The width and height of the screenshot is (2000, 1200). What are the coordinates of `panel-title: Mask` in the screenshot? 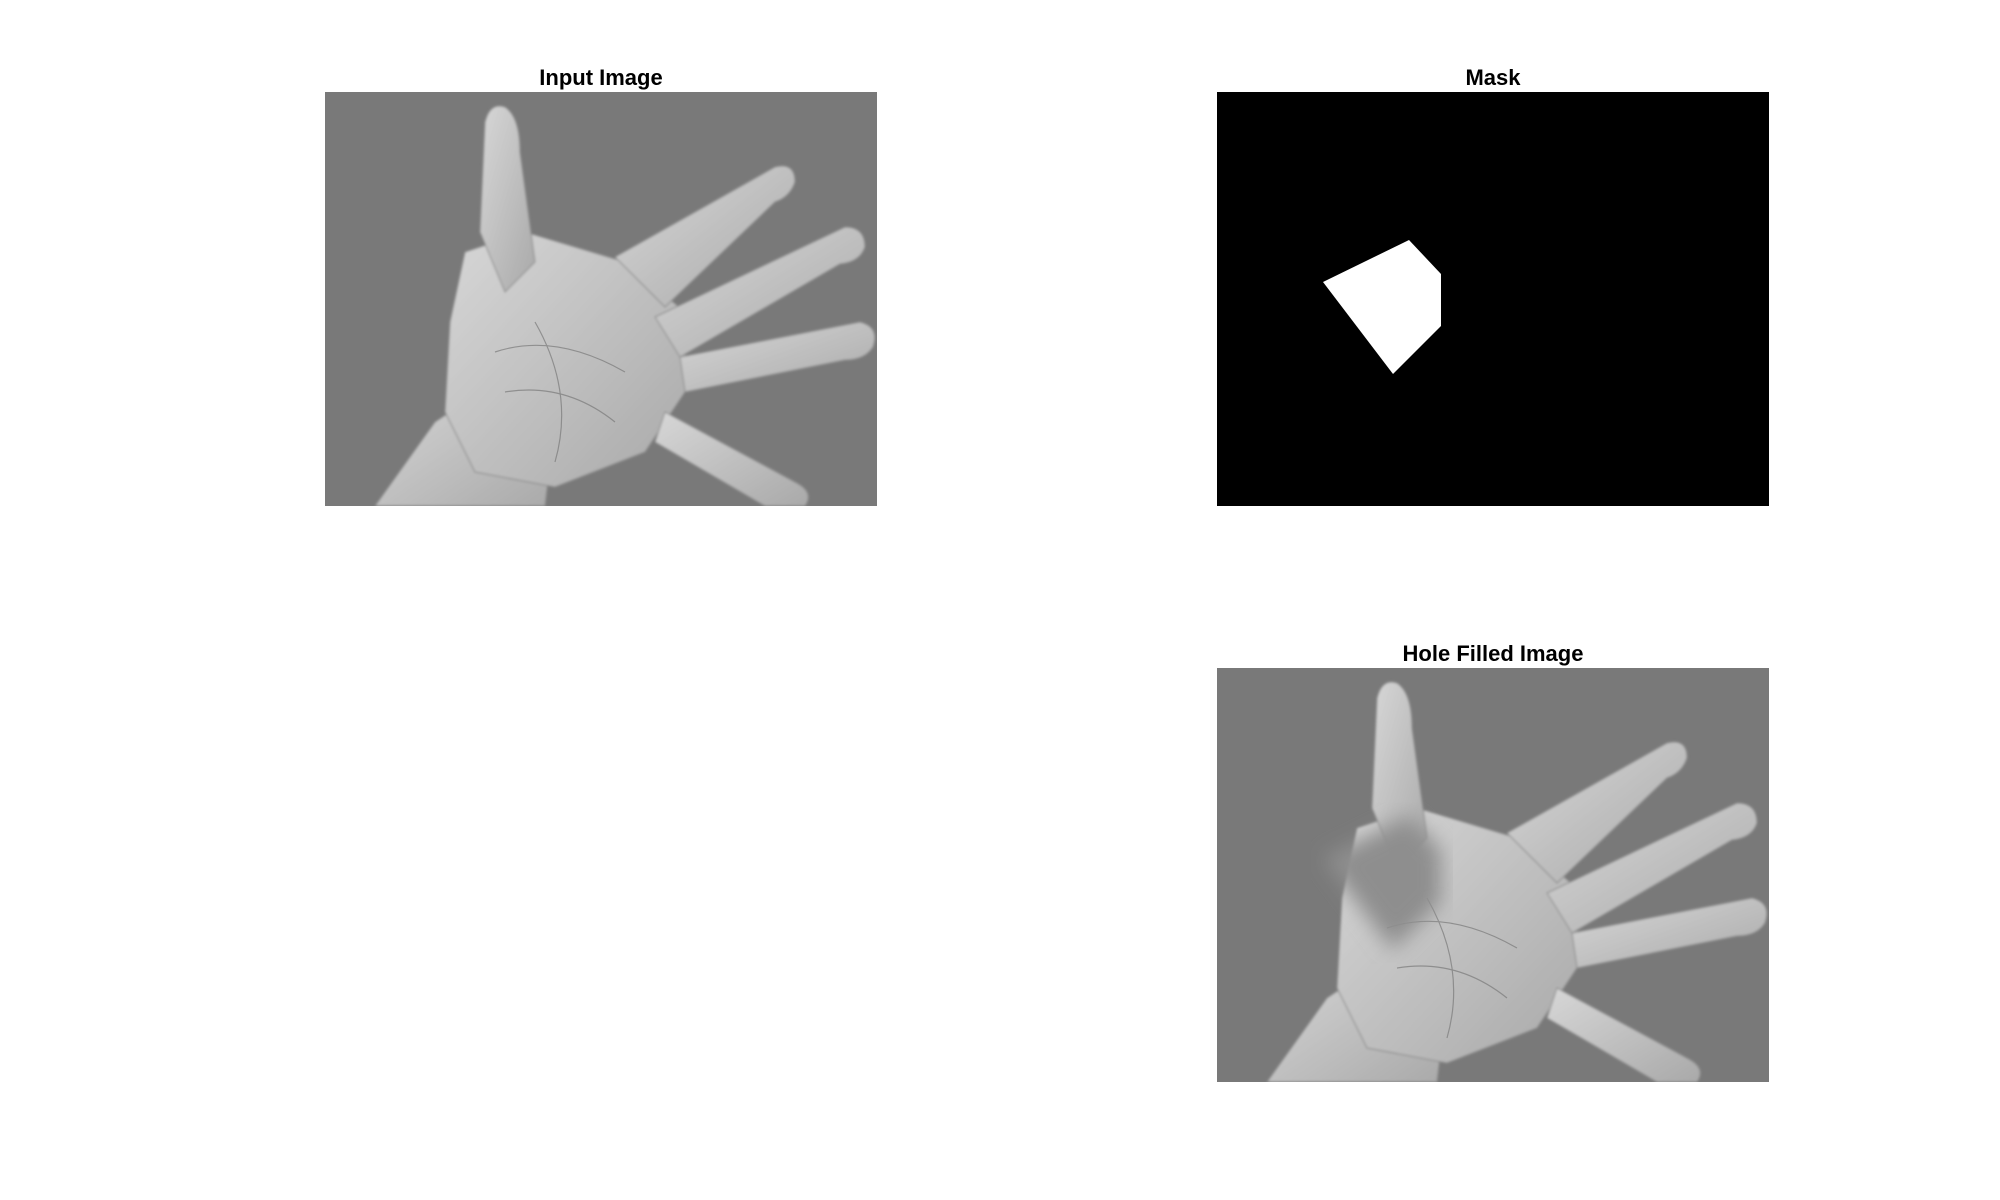 It's located at (1493, 77).